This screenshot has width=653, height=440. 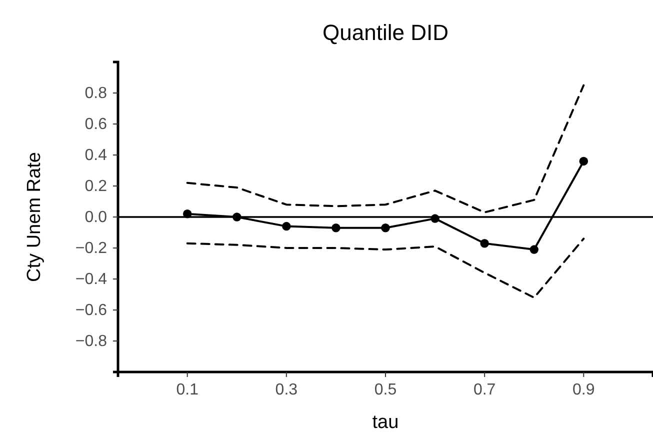 What do you see at coordinates (91, 279) in the screenshot?
I see `y-tick-label: −0.4` at bounding box center [91, 279].